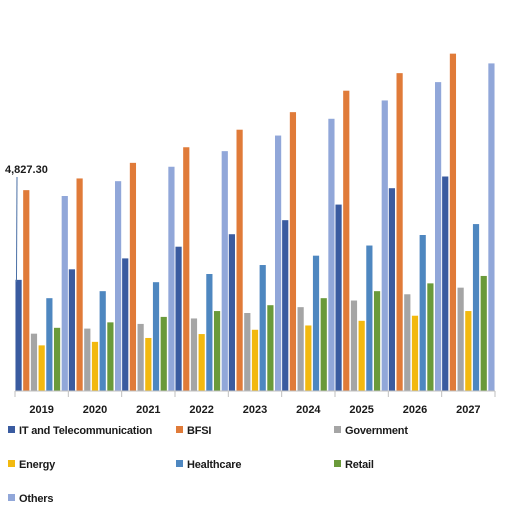 This screenshot has height=528, width=508. Describe the element at coordinates (133, 276) in the screenshot. I see `bar-bfsi-2021` at that location.